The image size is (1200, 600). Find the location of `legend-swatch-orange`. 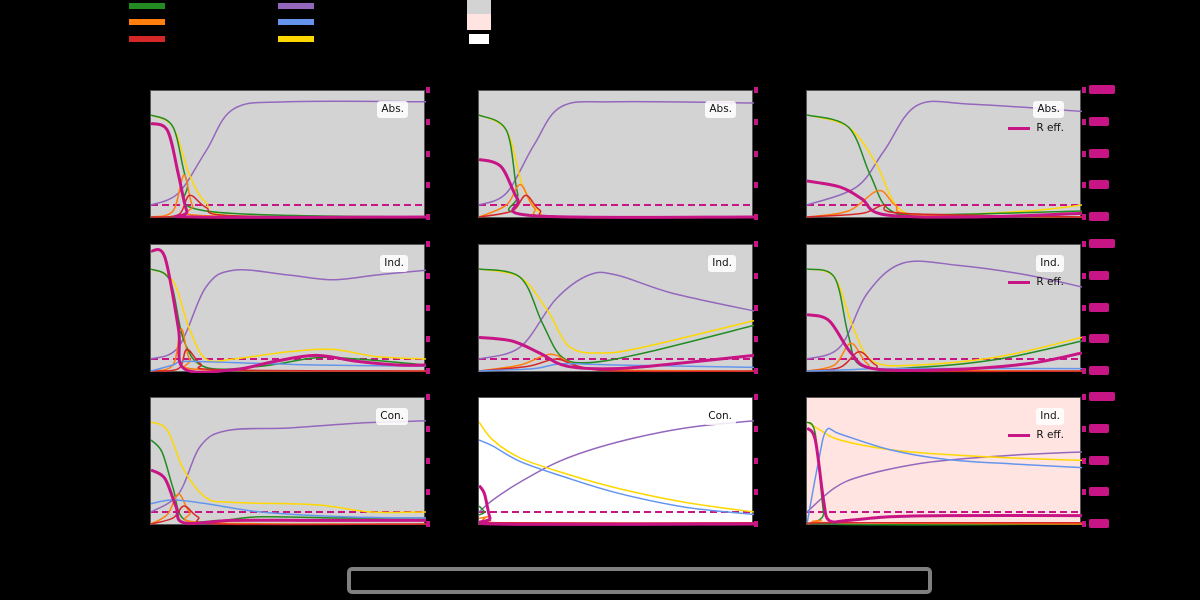

legend-swatch-orange is located at coordinates (147, 22).